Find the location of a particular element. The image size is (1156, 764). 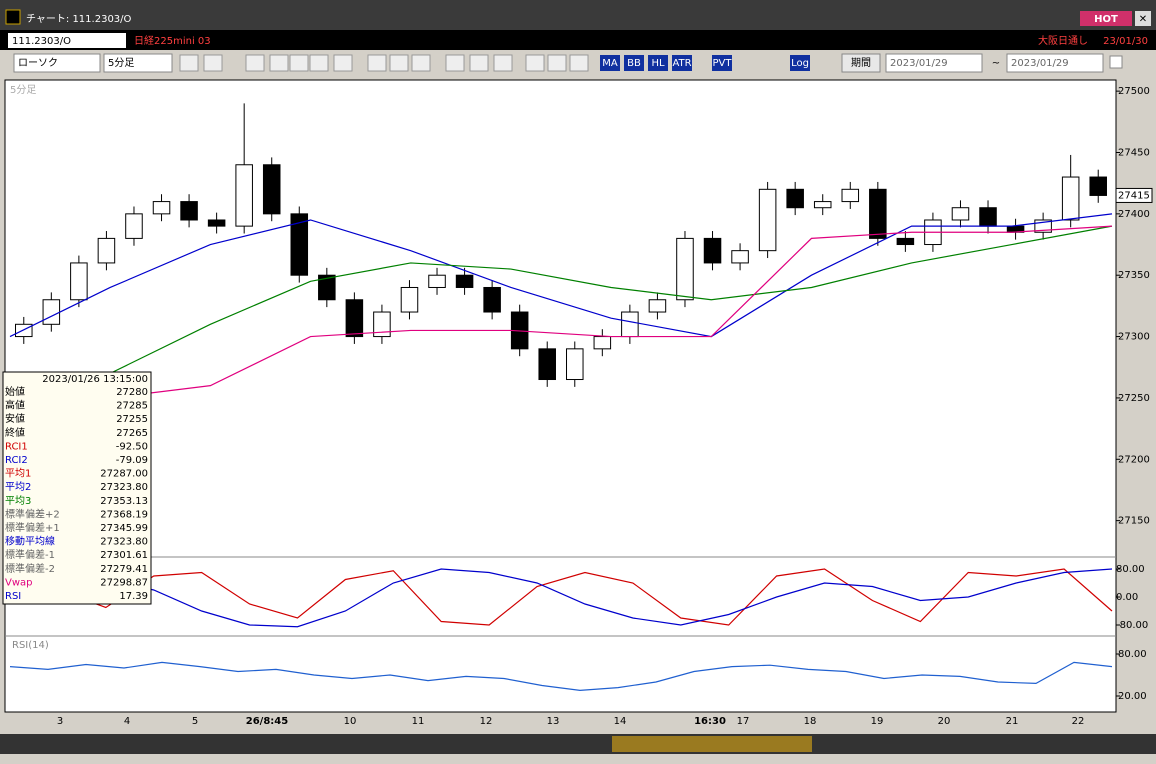

close-button is located at coordinates (1143, 18).